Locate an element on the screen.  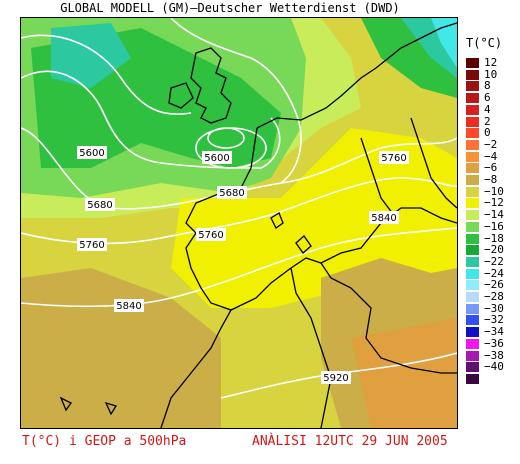
legend-label: 2 is located at coordinates (487, 121).